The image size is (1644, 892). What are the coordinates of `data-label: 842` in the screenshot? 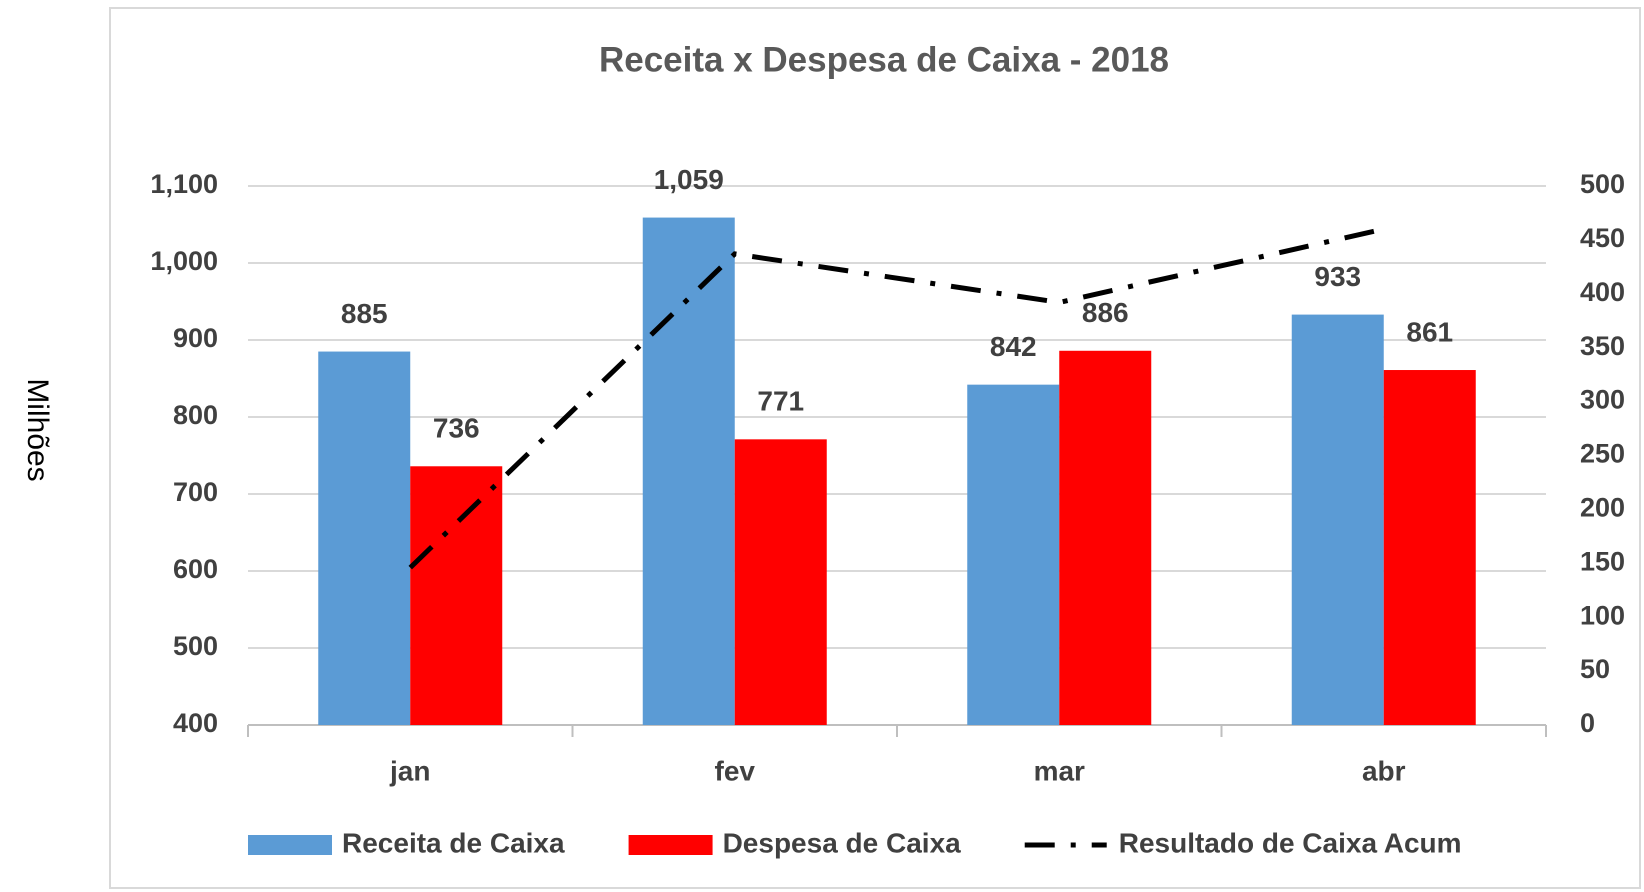 It's located at (1013, 346).